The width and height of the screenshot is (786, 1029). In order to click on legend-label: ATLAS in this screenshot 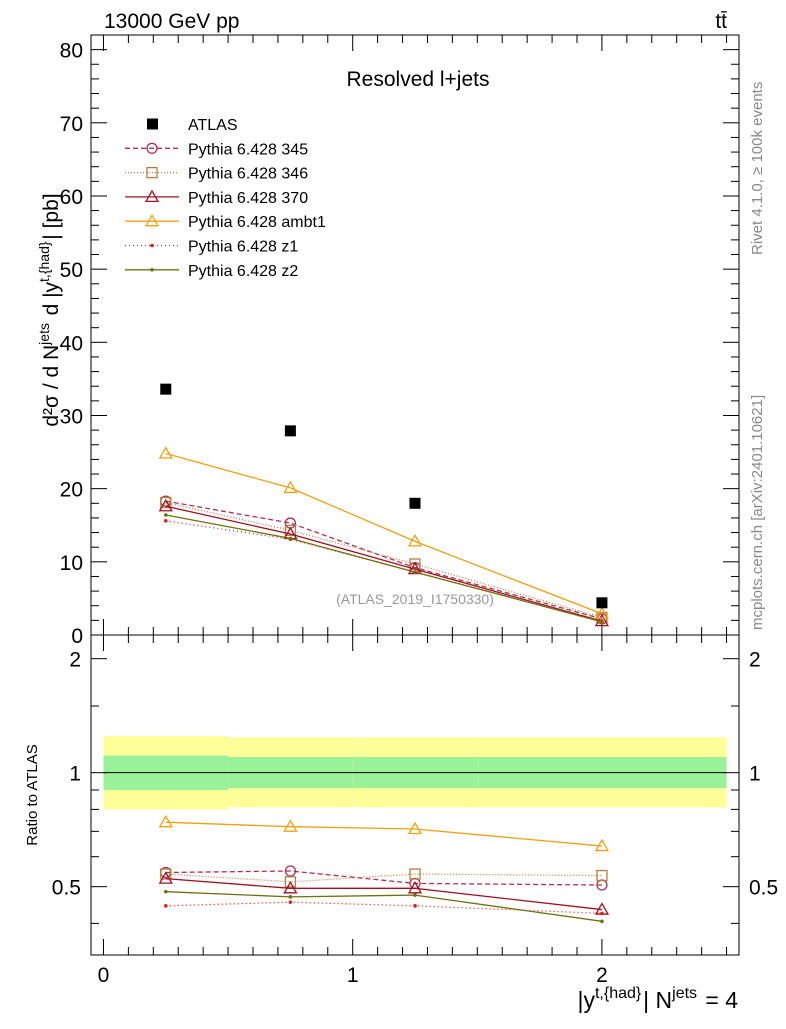, I will do `click(213, 125)`.